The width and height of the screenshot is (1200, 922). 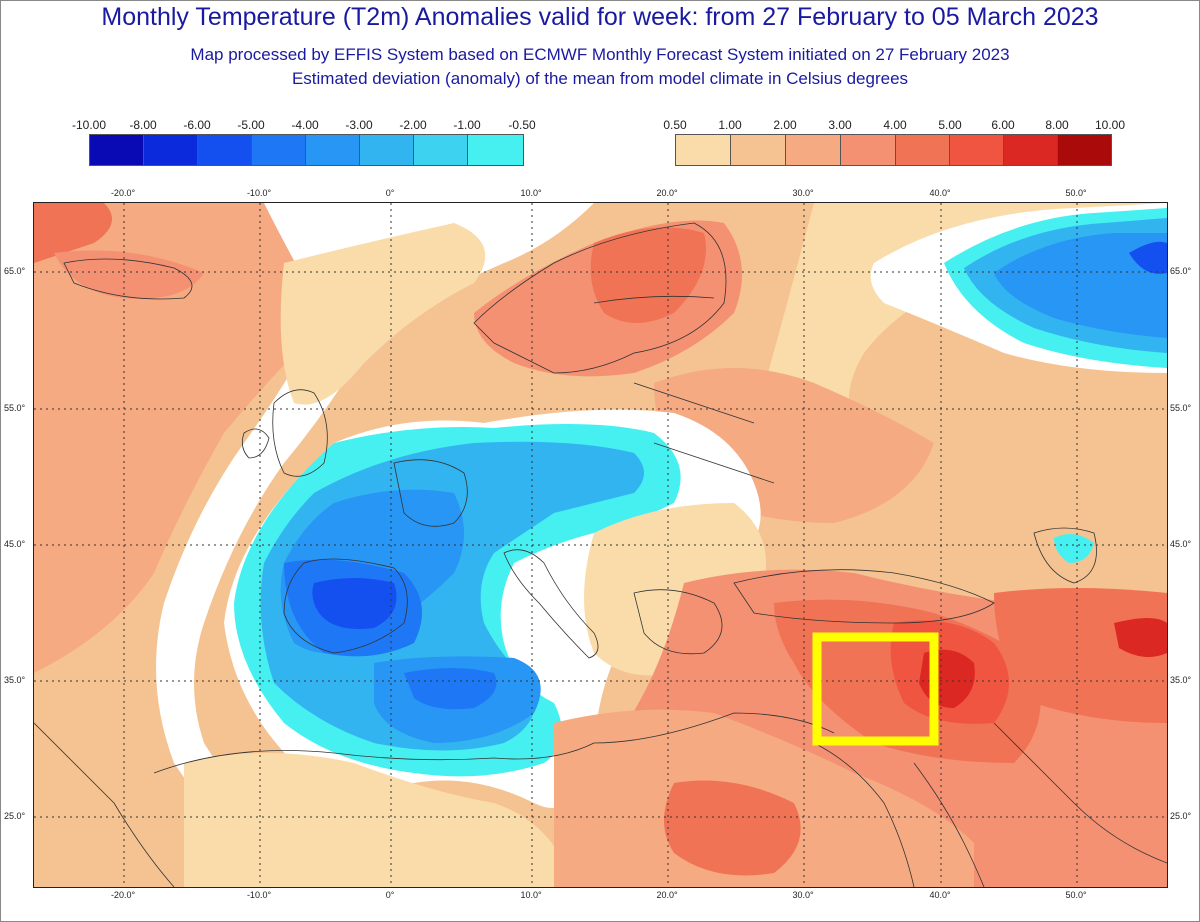 I want to click on lon-label-bottom: 10.0°, so click(x=531, y=895).